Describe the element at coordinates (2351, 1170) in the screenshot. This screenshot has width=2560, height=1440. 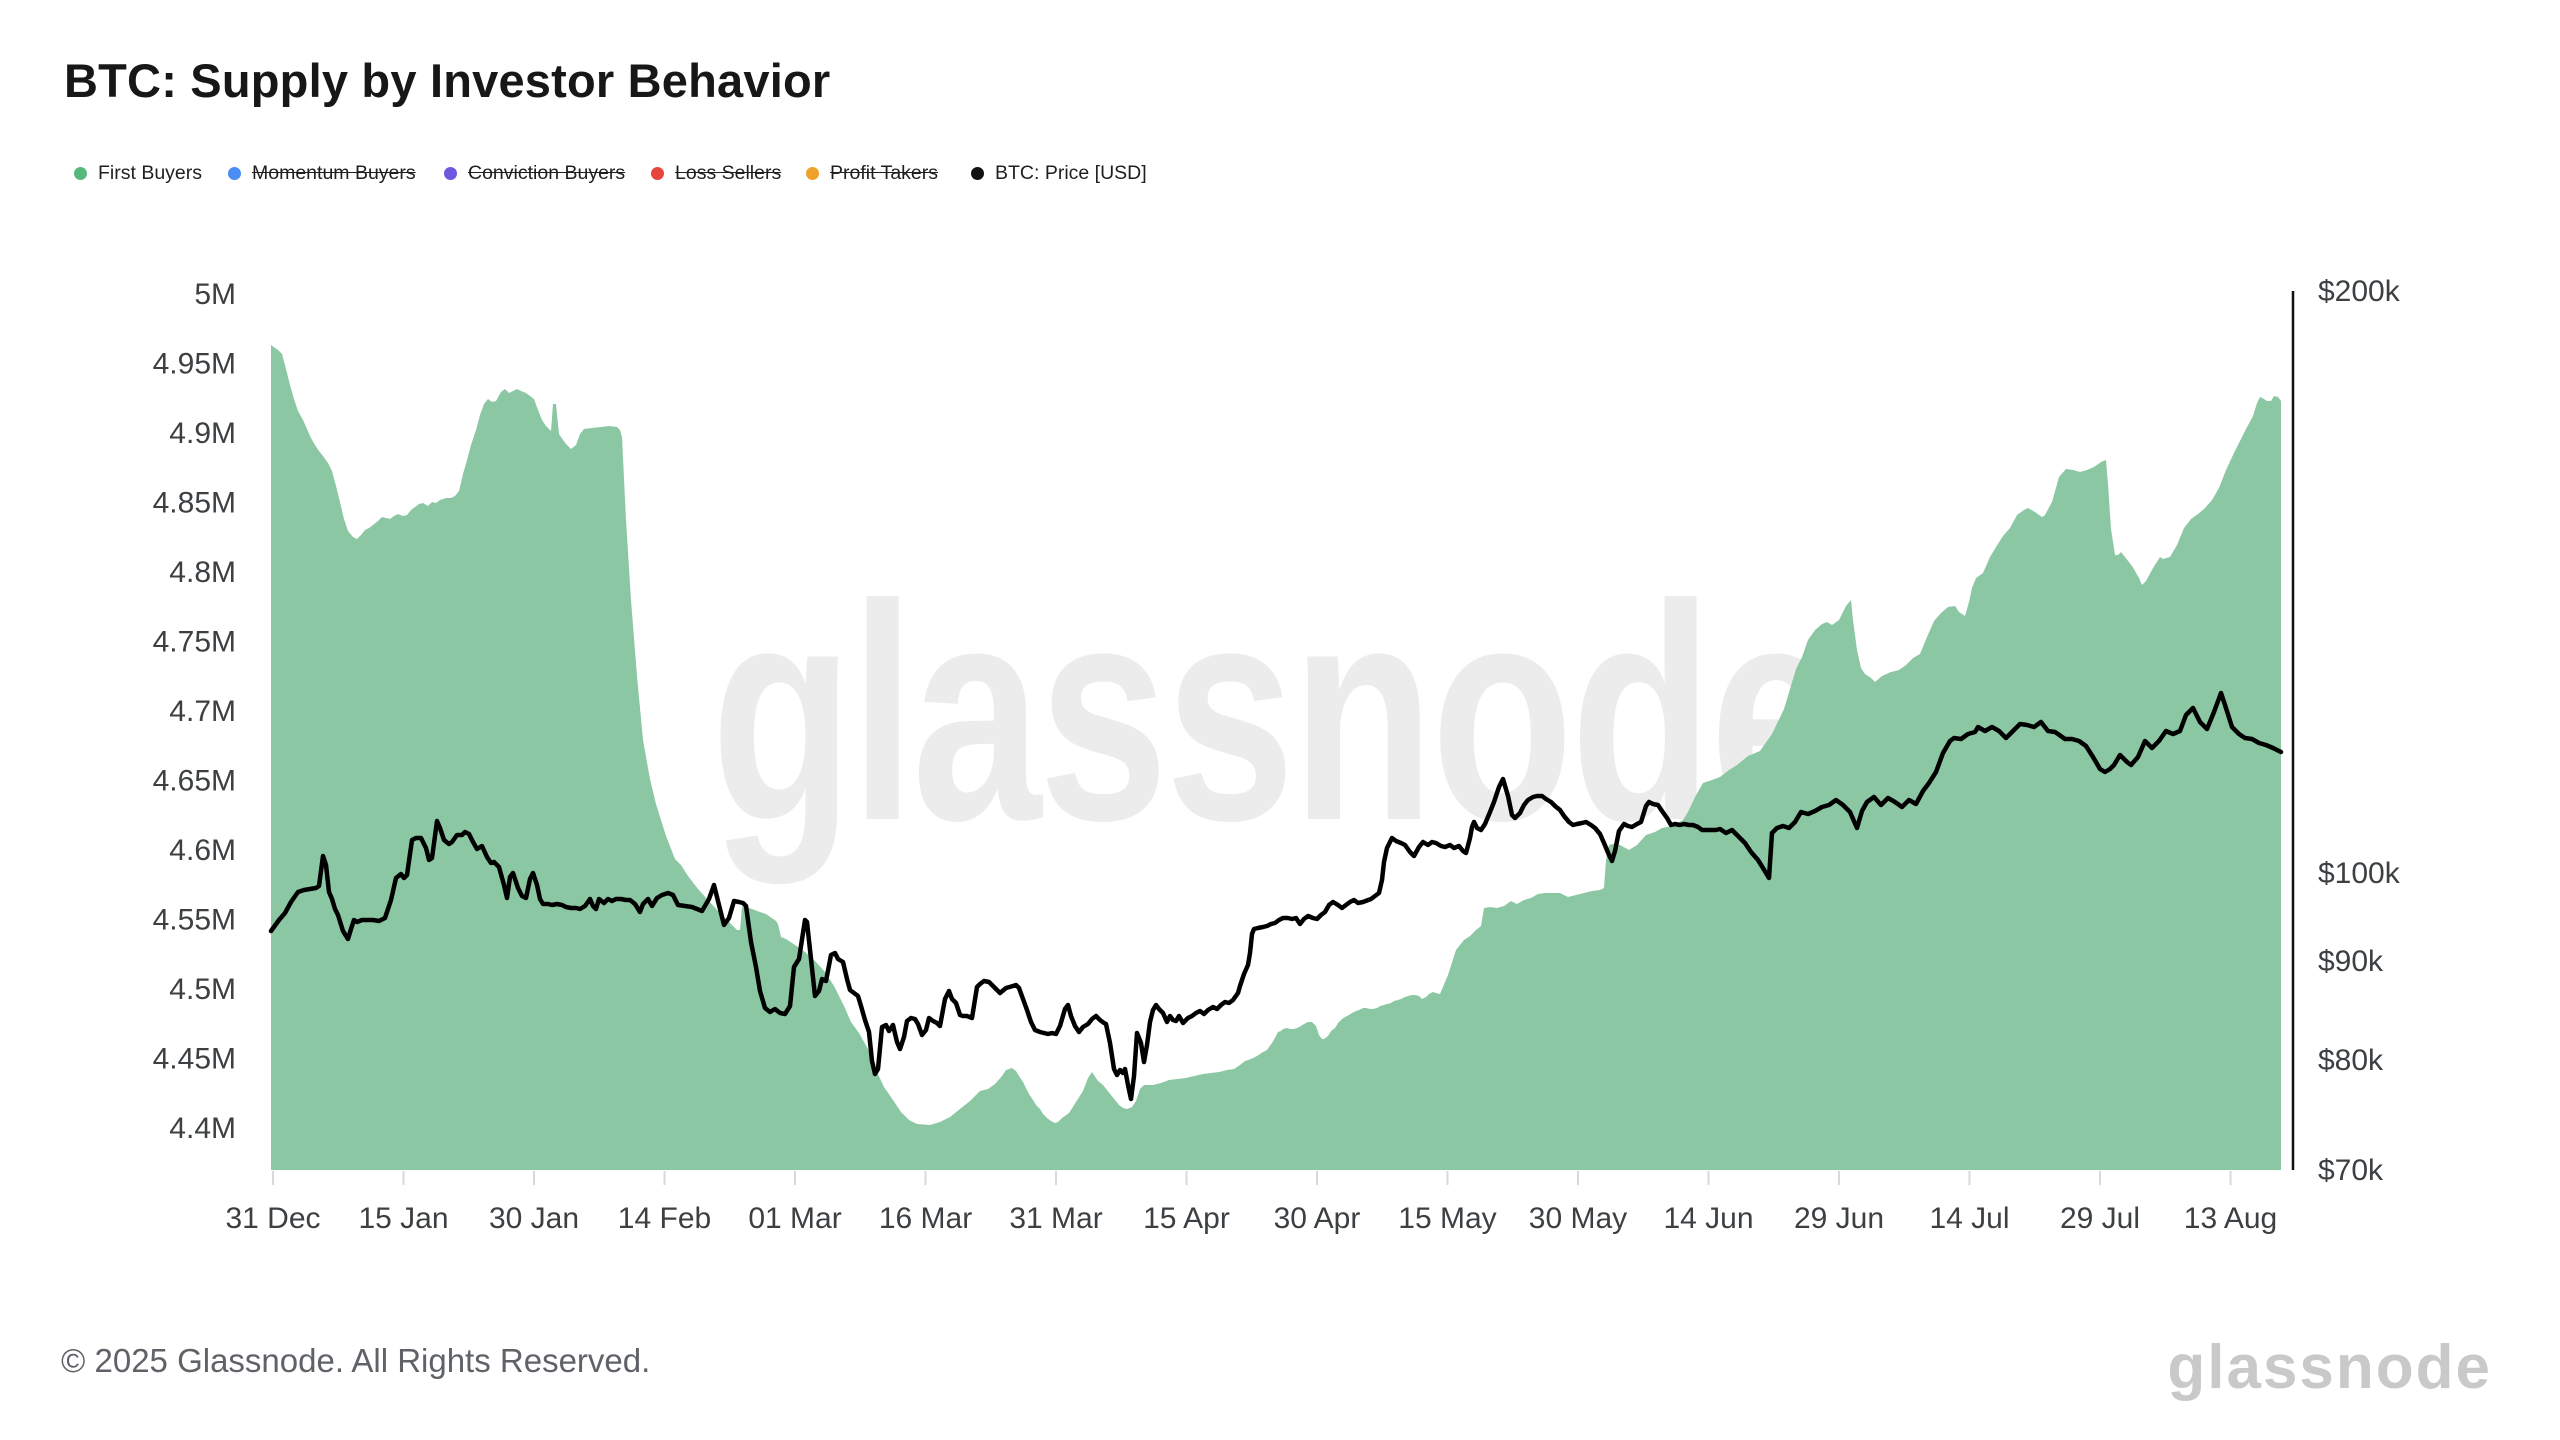
I see `svg-text: $70k` at that location.